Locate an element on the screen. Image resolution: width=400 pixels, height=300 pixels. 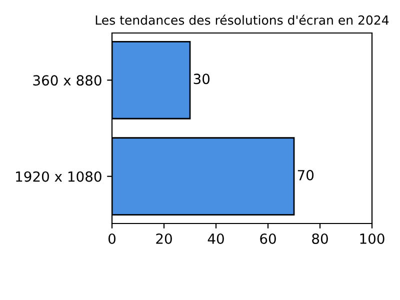
y-tick-label: 1920 x 1080 is located at coordinates (59, 176).